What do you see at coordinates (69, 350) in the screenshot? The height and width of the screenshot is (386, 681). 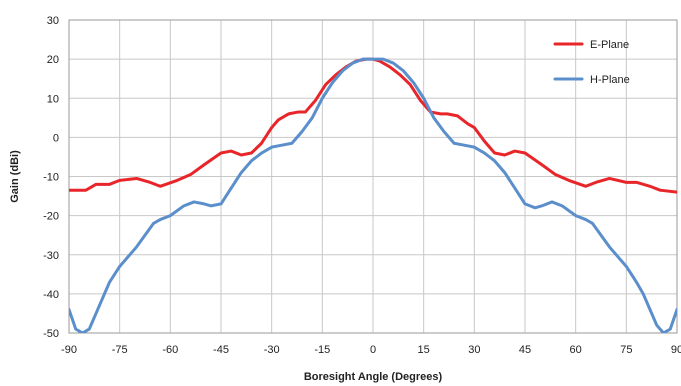 I see `x-tick-label: -90` at bounding box center [69, 350].